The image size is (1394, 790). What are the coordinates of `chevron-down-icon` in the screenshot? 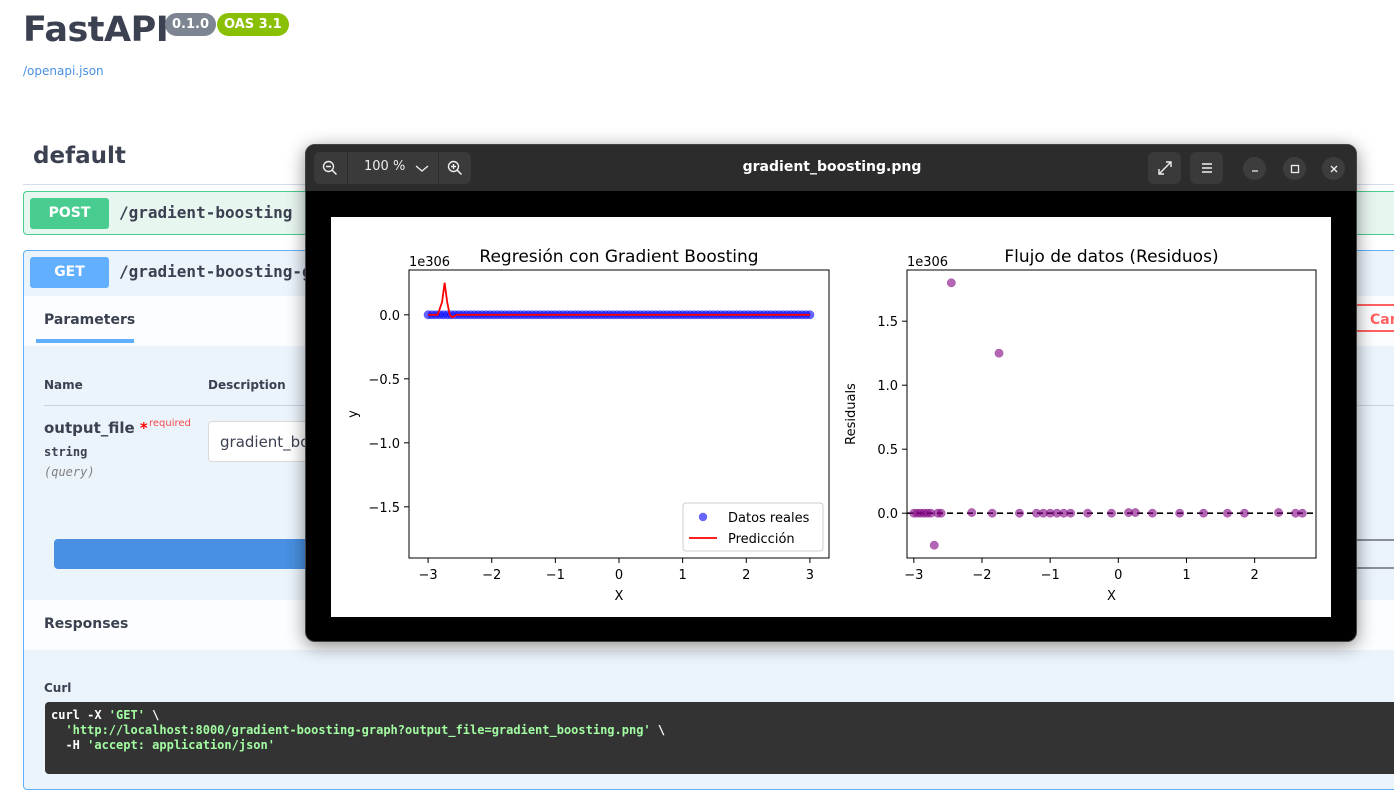 It's located at (422, 168).